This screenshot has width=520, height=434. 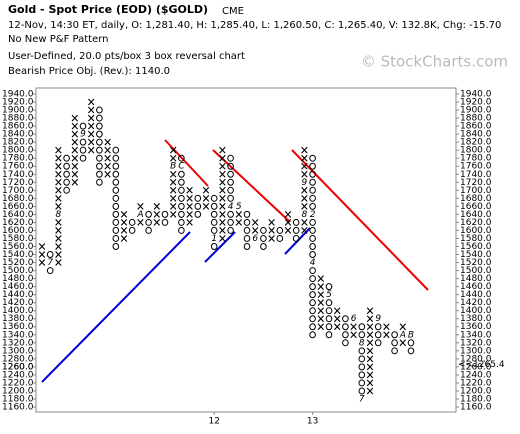 I want to click on y-tick-label: 1280.0, so click(x=18, y=359).